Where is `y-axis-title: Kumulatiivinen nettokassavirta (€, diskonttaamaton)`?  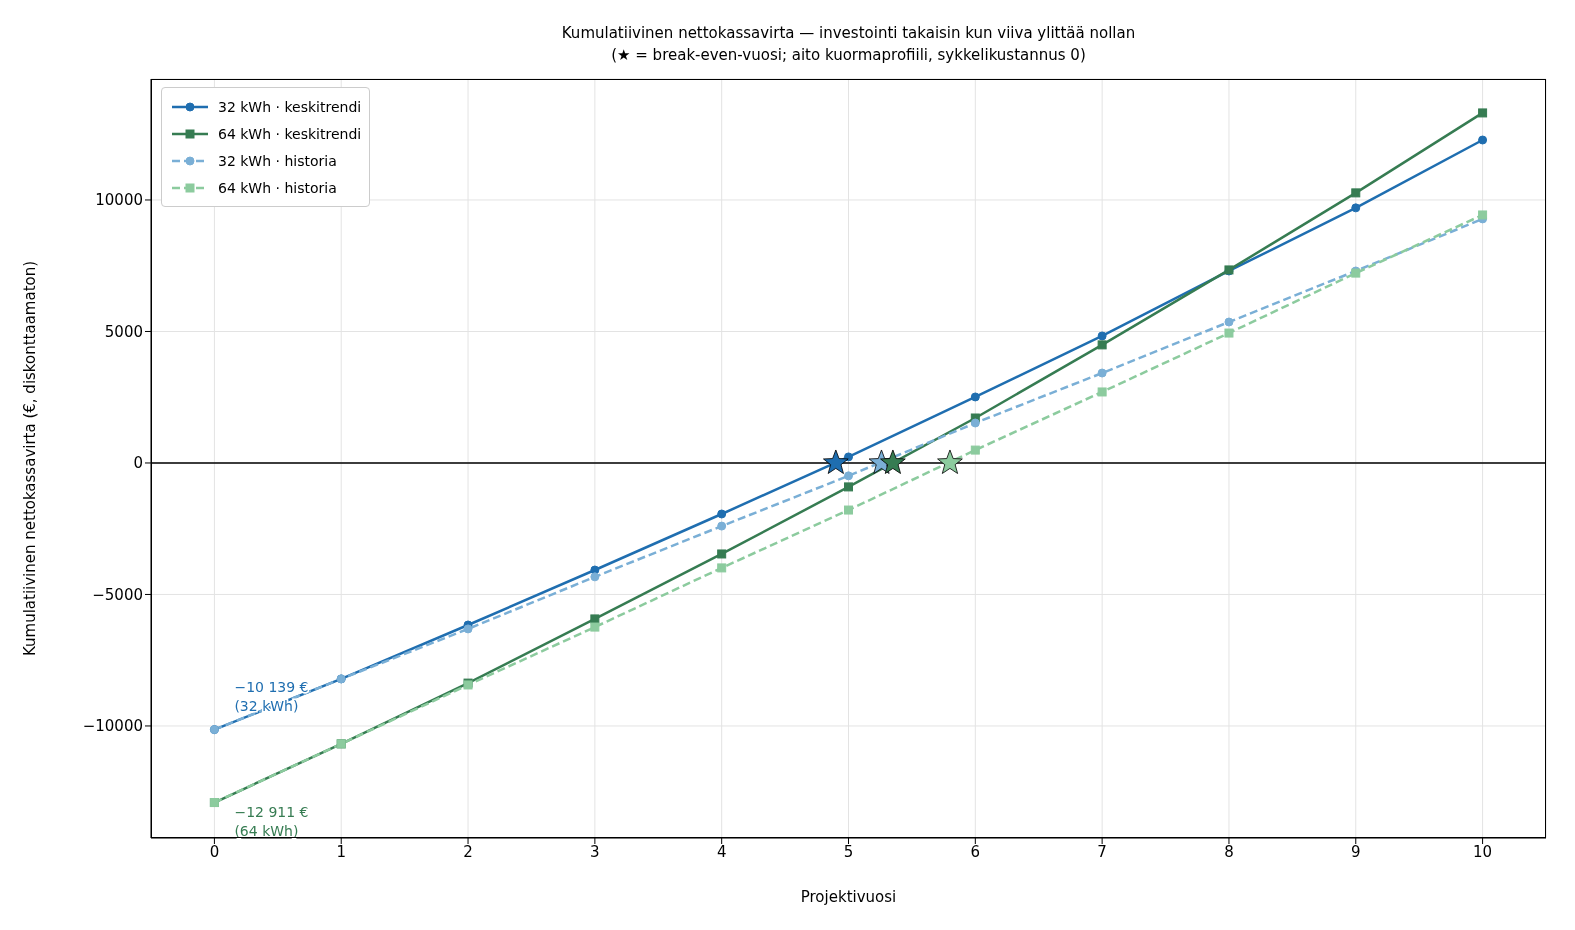 y-axis-title: Kumulatiivinen nettokassavirta (€, diskonttaamaton) is located at coordinates (30, 458).